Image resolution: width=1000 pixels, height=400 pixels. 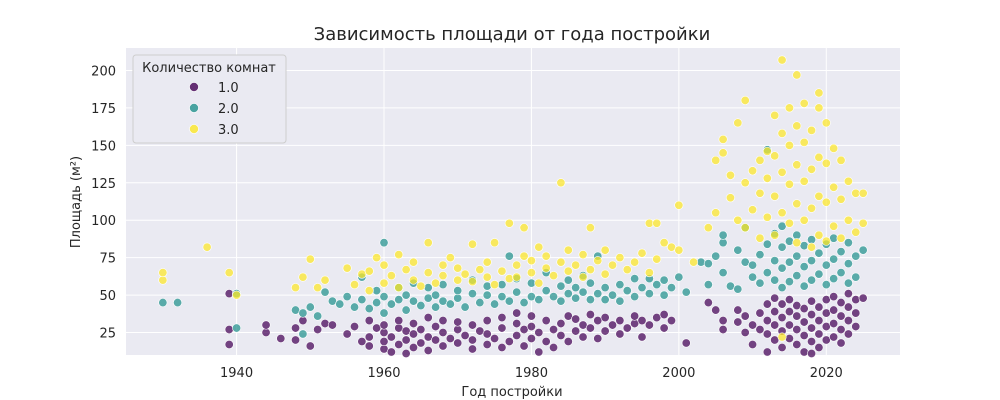 What do you see at coordinates (107, 334) in the screenshot?
I see `y-tick-label: 25` at bounding box center [107, 334].